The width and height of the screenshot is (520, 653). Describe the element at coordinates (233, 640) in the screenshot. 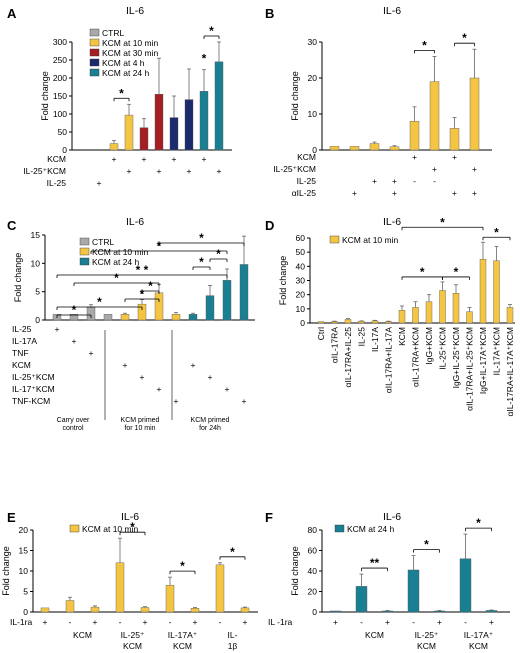

I see `group-label: IL-1β` at that location.